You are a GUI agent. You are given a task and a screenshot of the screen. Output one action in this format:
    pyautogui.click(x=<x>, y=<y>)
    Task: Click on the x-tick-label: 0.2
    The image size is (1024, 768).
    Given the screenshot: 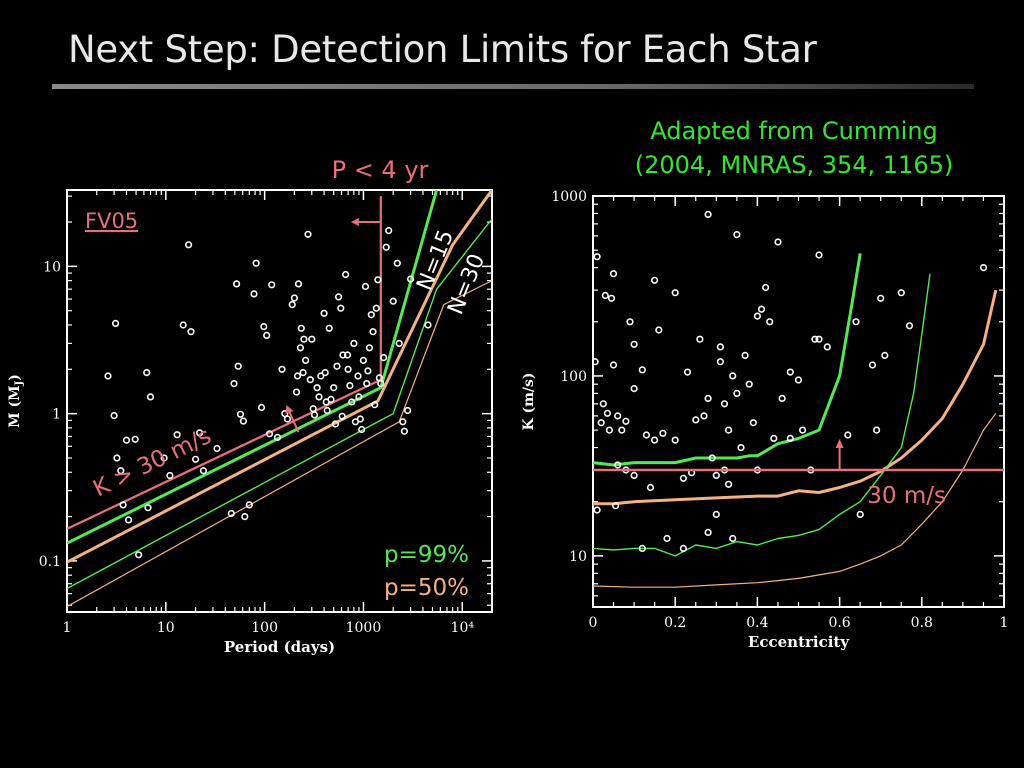 What is the action you would take?
    pyautogui.click(x=675, y=623)
    